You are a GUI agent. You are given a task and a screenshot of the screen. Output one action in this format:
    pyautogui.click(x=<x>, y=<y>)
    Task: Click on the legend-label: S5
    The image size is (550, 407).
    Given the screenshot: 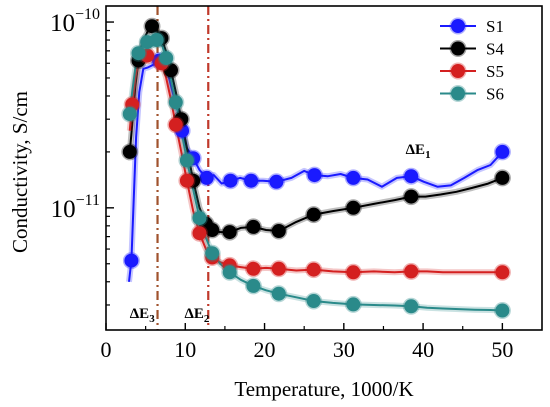 What is the action you would take?
    pyautogui.click(x=495, y=71)
    